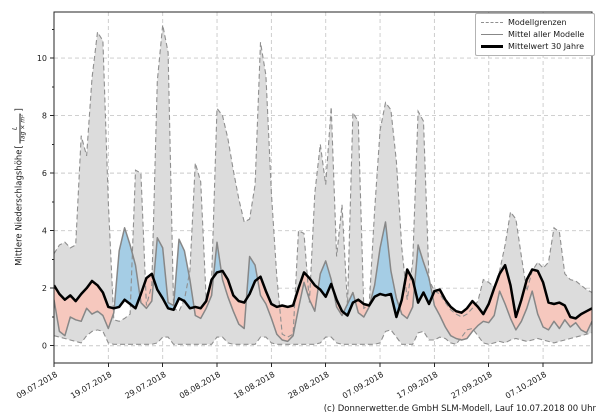  I want to click on legend-item-model-mean: Mittel aller Modelle, so click(534, 34).